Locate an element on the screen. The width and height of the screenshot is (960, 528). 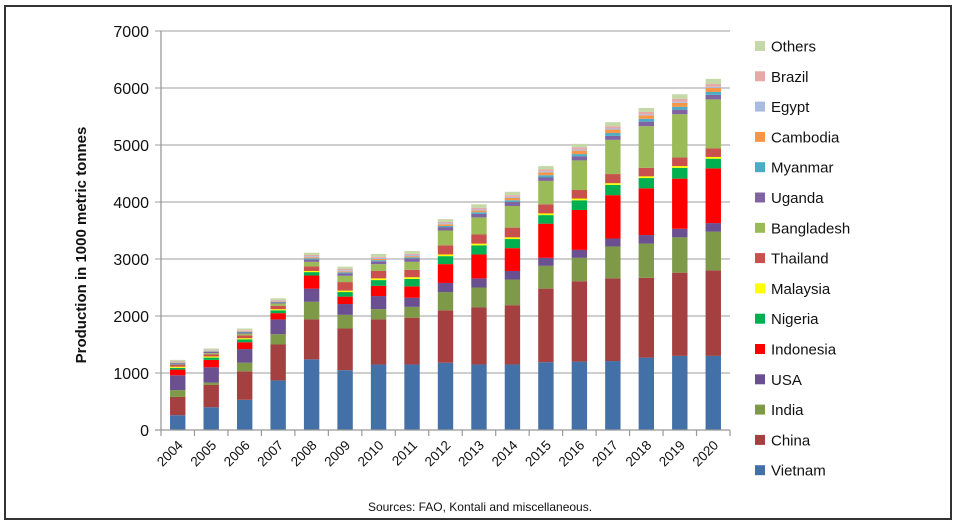
bar-myanmar-2015 is located at coordinates (545, 176).